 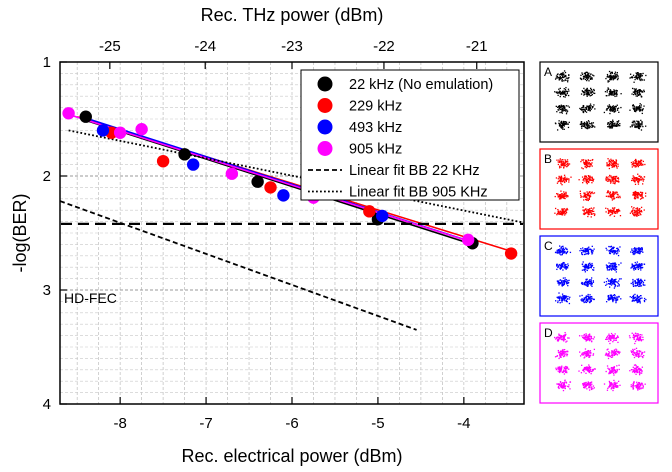 What do you see at coordinates (548, 159) in the screenshot?
I see `constellation-label: B` at bounding box center [548, 159].